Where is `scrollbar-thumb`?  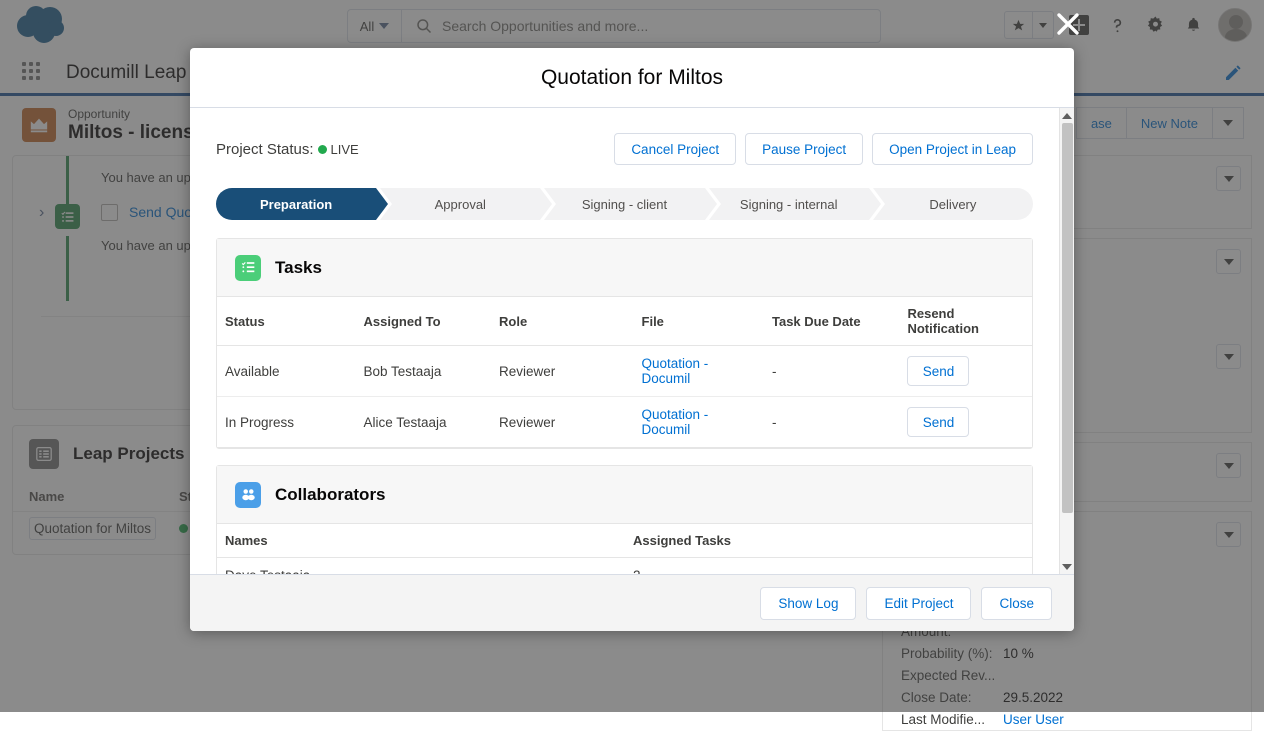
scrollbar-thumb is located at coordinates (1067, 318).